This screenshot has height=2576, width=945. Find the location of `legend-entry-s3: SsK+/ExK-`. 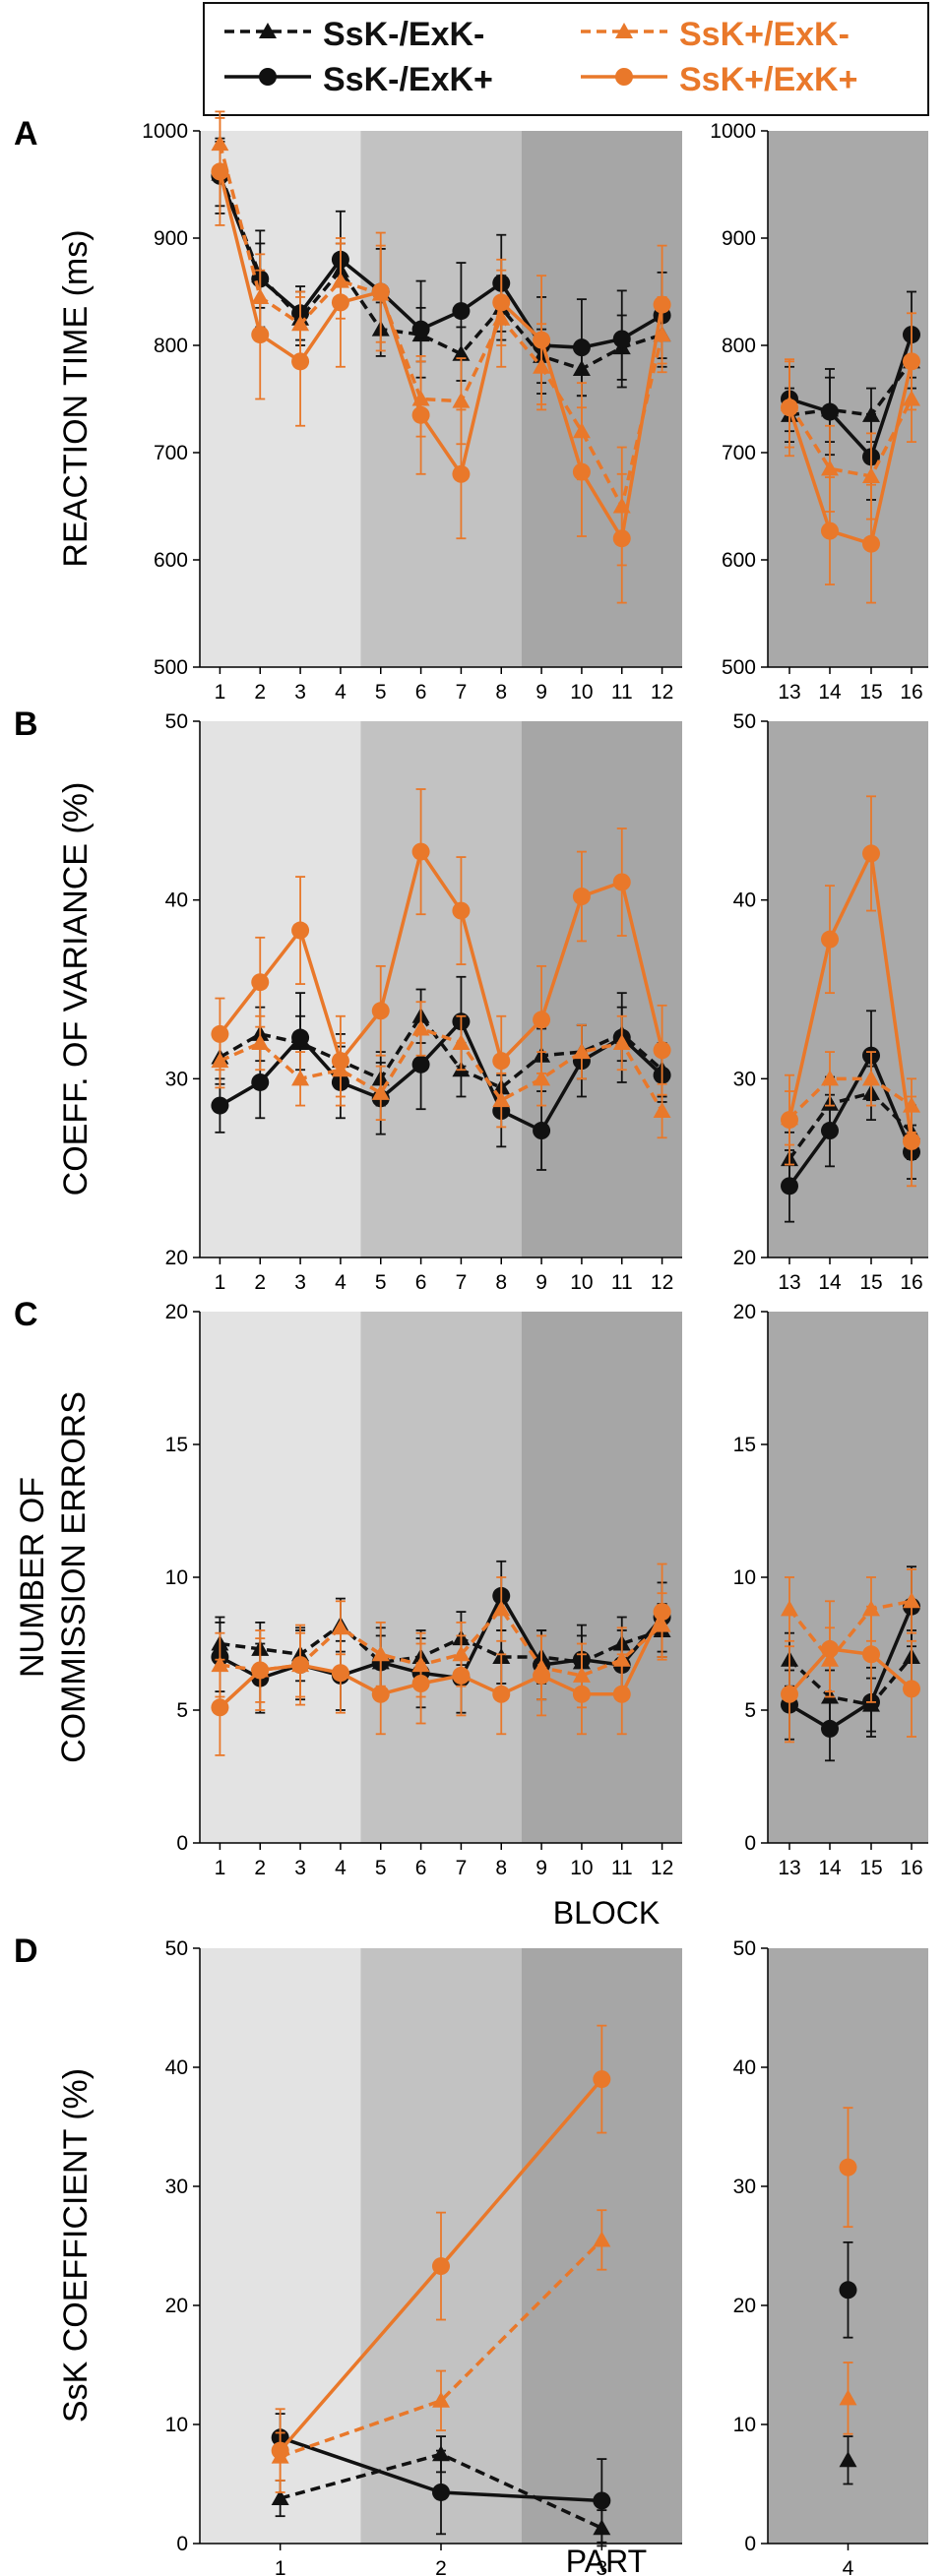

legend-entry-s3: SsK+/ExK- is located at coordinates (715, 34).